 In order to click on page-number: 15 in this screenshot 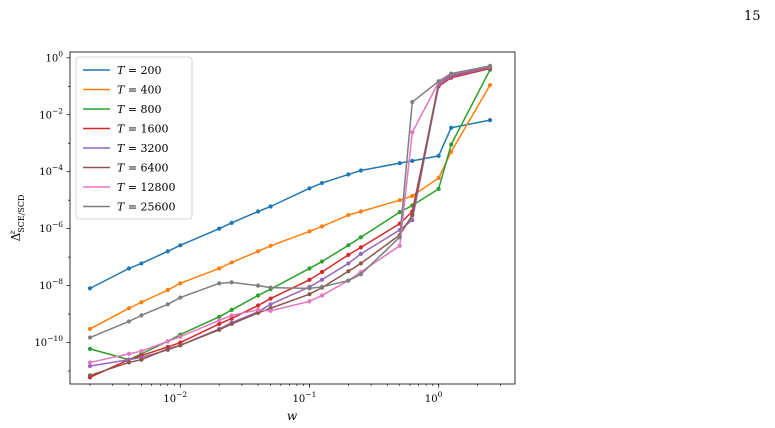, I will do `click(752, 16)`.